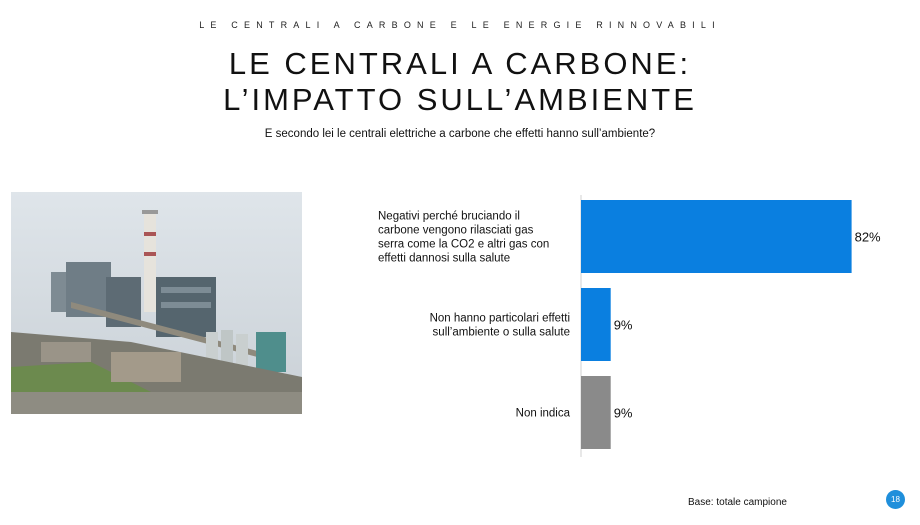 This screenshot has height=525, width=920. Describe the element at coordinates (460, 99) in the screenshot. I see `title-line-2: L’IMPATTO SULL’AMBIENTE` at that location.